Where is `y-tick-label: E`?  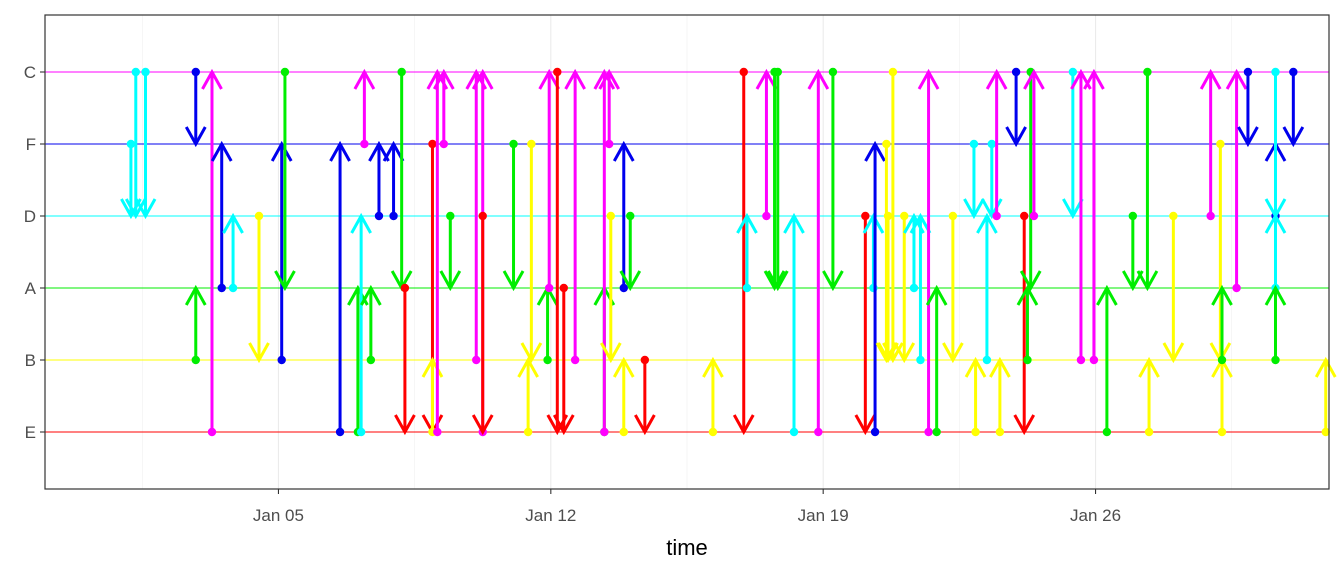 y-tick-label: E is located at coordinates (30, 432).